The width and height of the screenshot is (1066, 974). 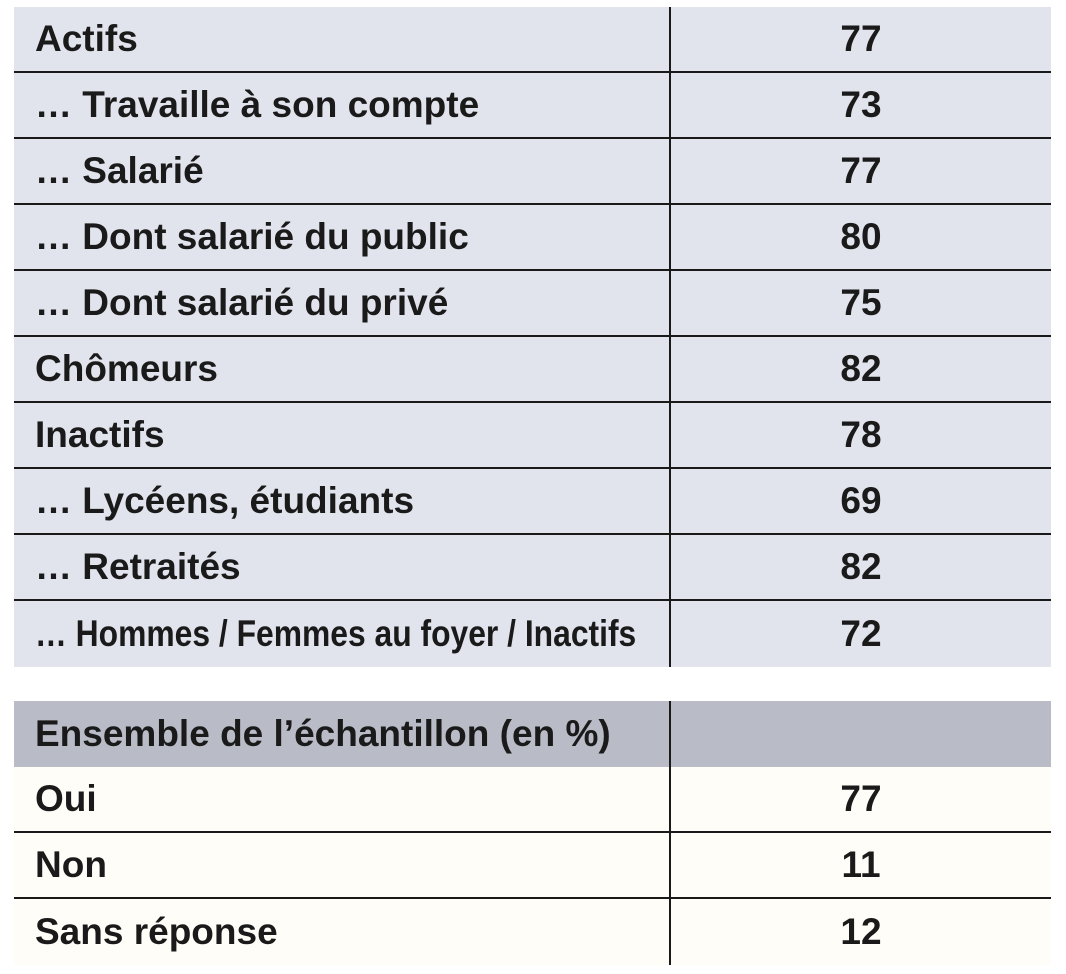 I want to click on row-label: Sans réponse, so click(x=342, y=932).